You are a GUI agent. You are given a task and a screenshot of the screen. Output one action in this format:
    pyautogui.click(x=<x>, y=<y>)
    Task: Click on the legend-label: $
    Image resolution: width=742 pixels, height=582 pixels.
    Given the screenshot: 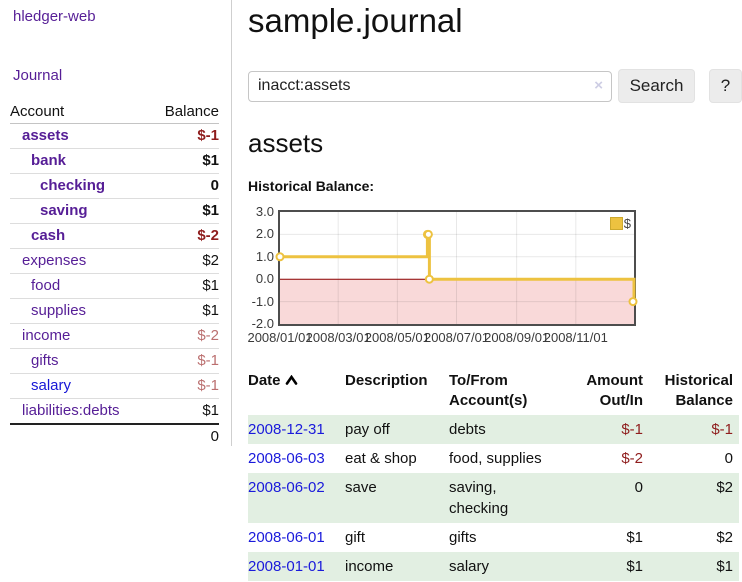 What is the action you would take?
    pyautogui.click(x=627, y=223)
    